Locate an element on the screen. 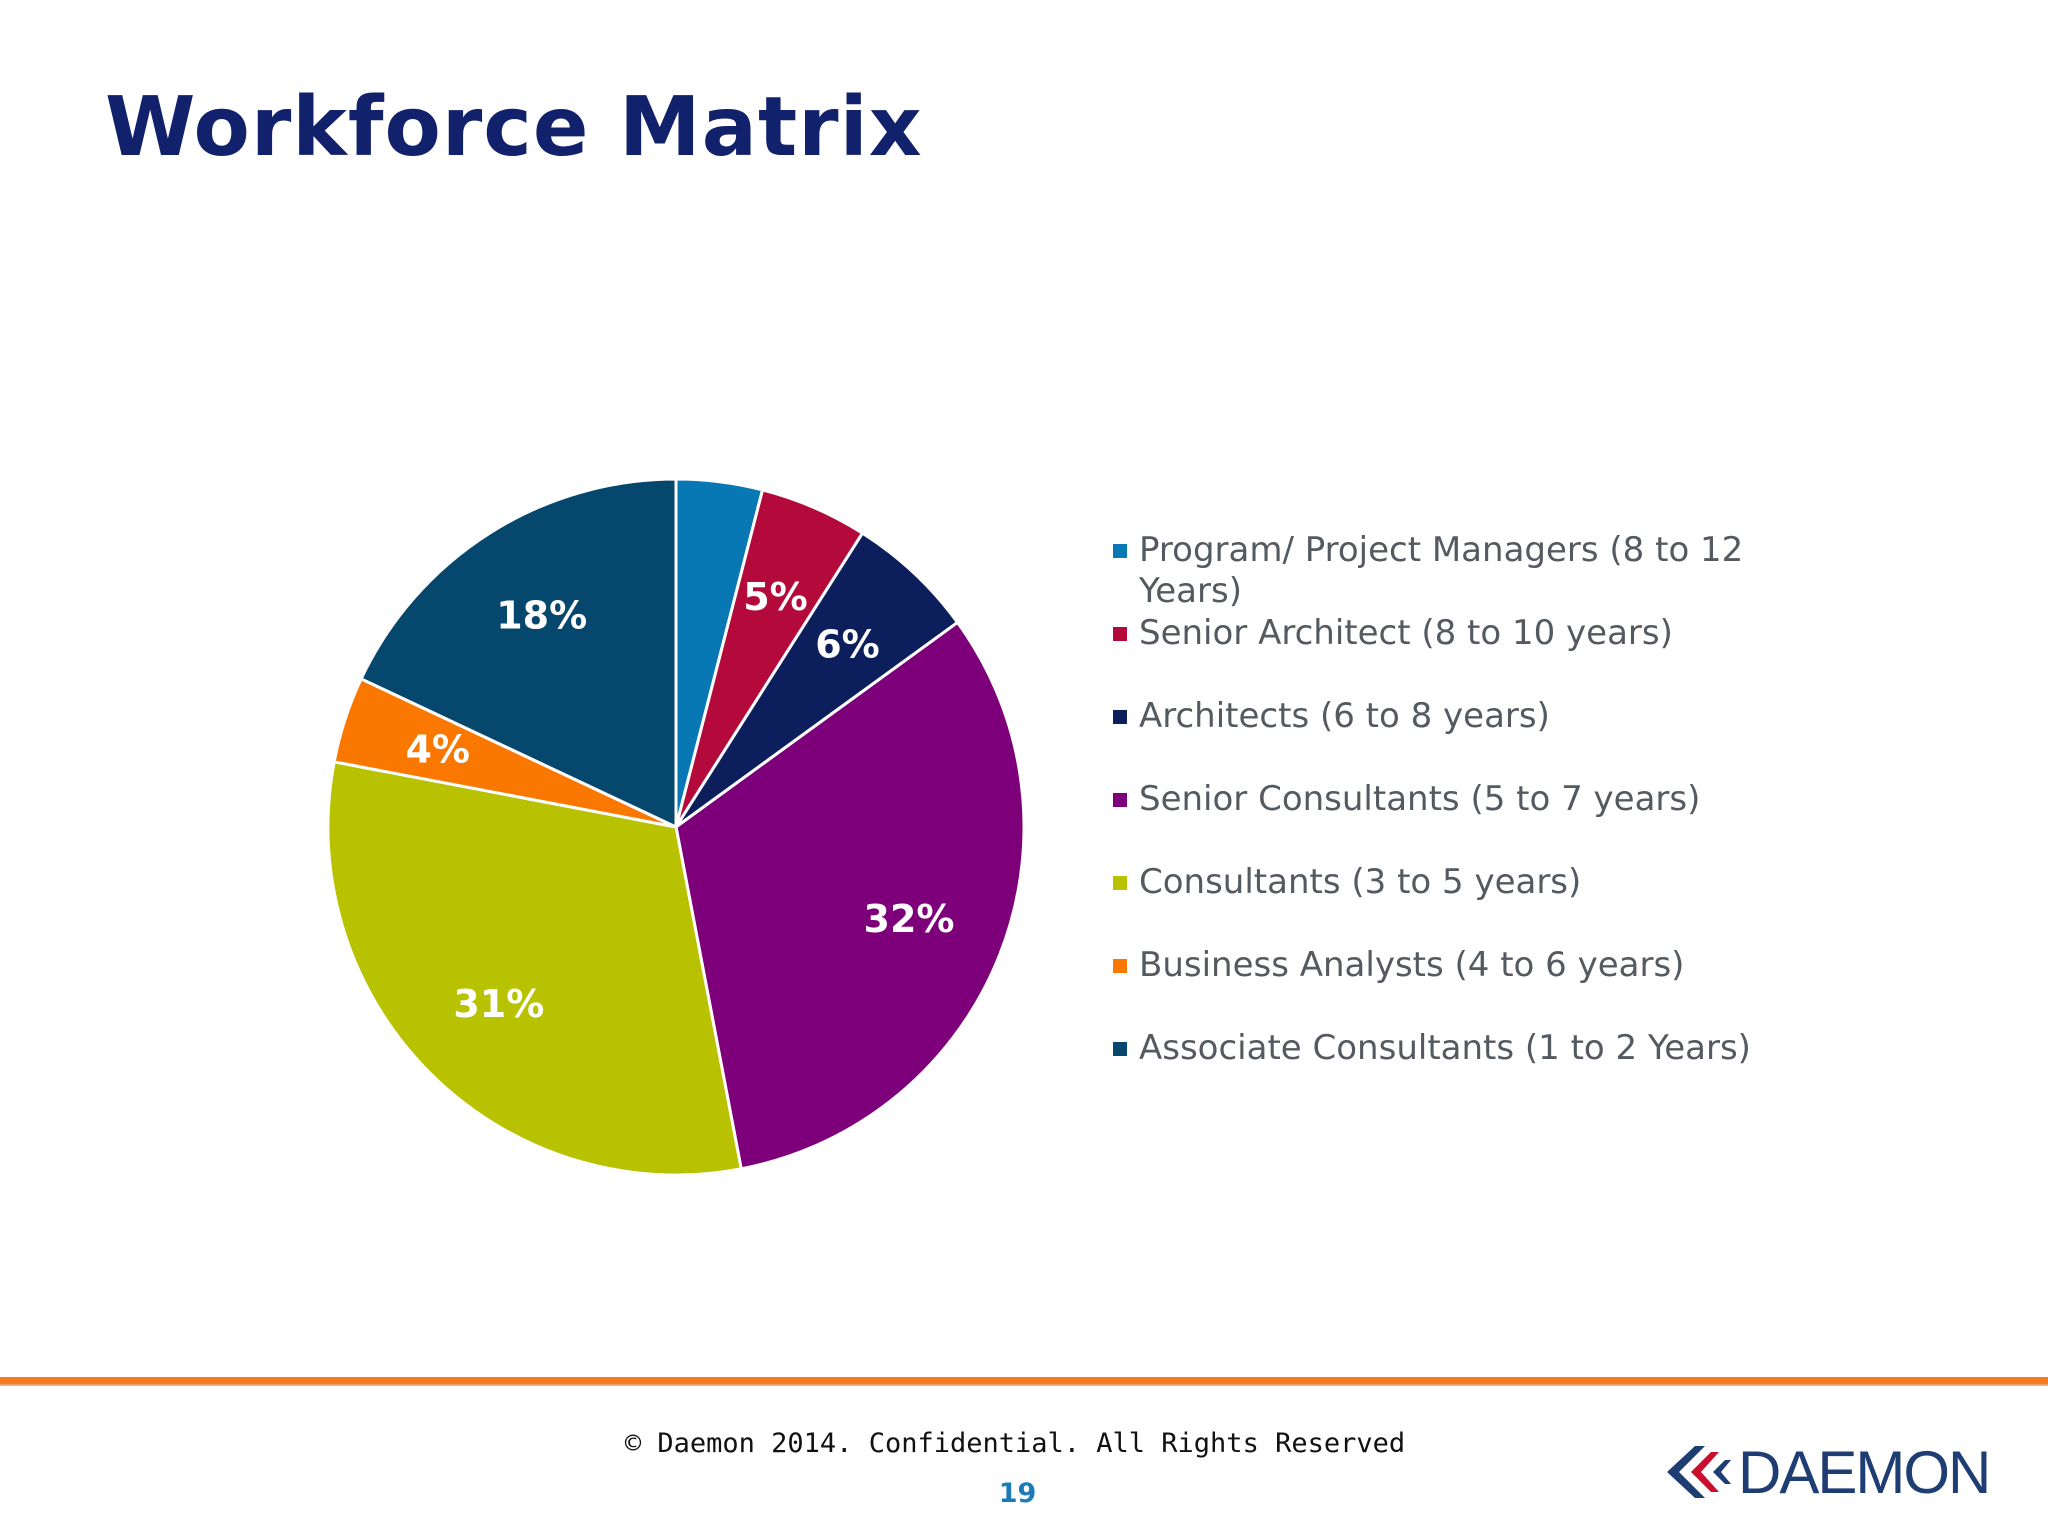 Image resolution: width=2048 pixels, height=1536 pixels. daemon-logo-mark-icon is located at coordinates (1699, 1472).